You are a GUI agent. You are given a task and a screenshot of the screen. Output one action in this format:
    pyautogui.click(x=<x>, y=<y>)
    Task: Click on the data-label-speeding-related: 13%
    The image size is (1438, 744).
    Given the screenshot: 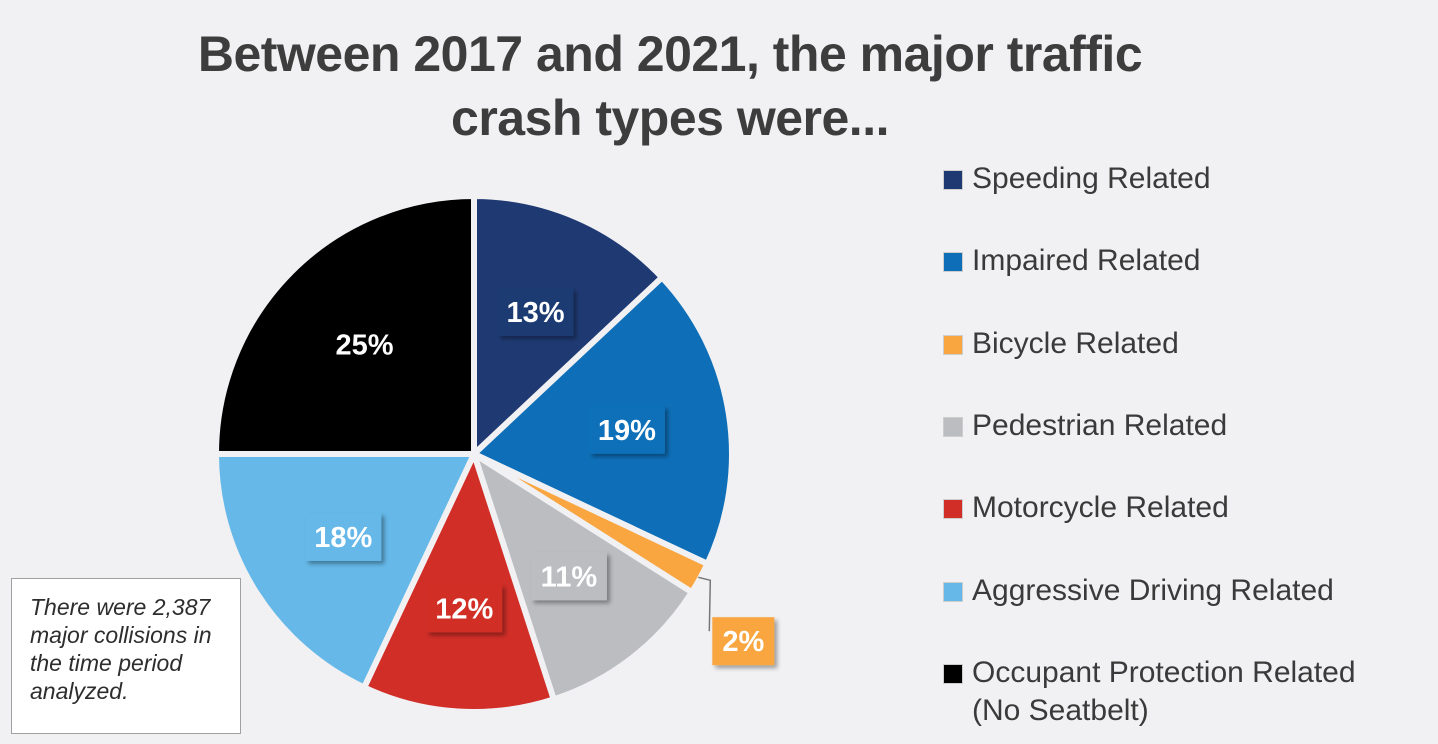 What is the action you would take?
    pyautogui.click(x=535, y=311)
    